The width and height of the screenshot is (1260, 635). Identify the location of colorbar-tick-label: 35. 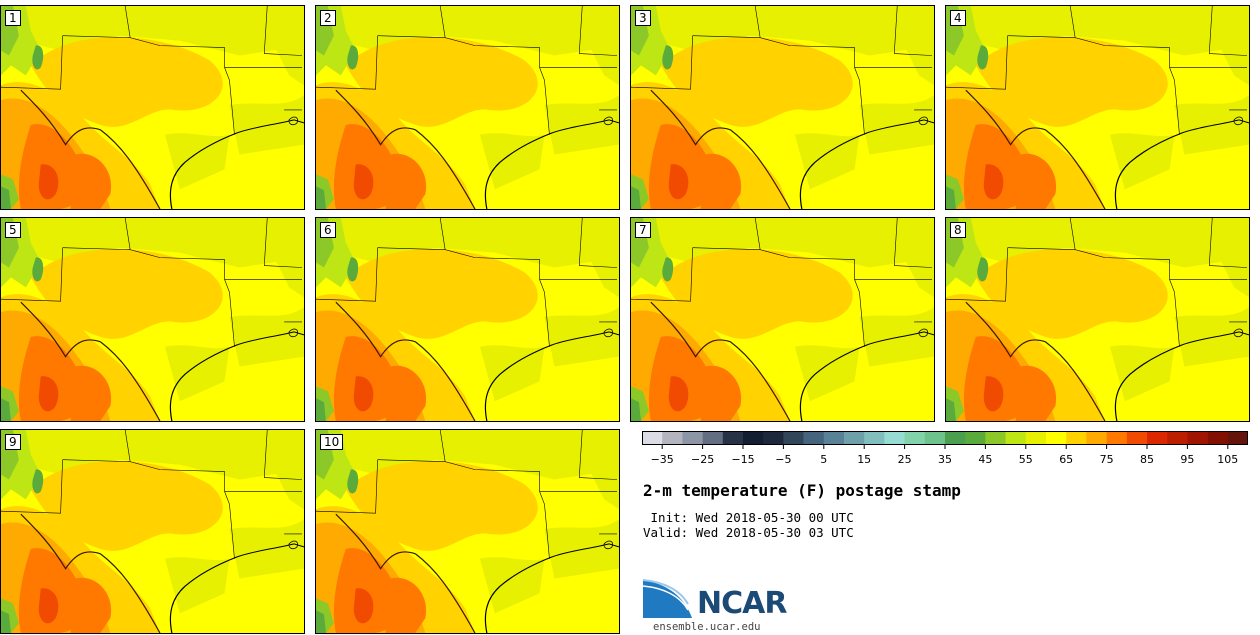
(945, 459).